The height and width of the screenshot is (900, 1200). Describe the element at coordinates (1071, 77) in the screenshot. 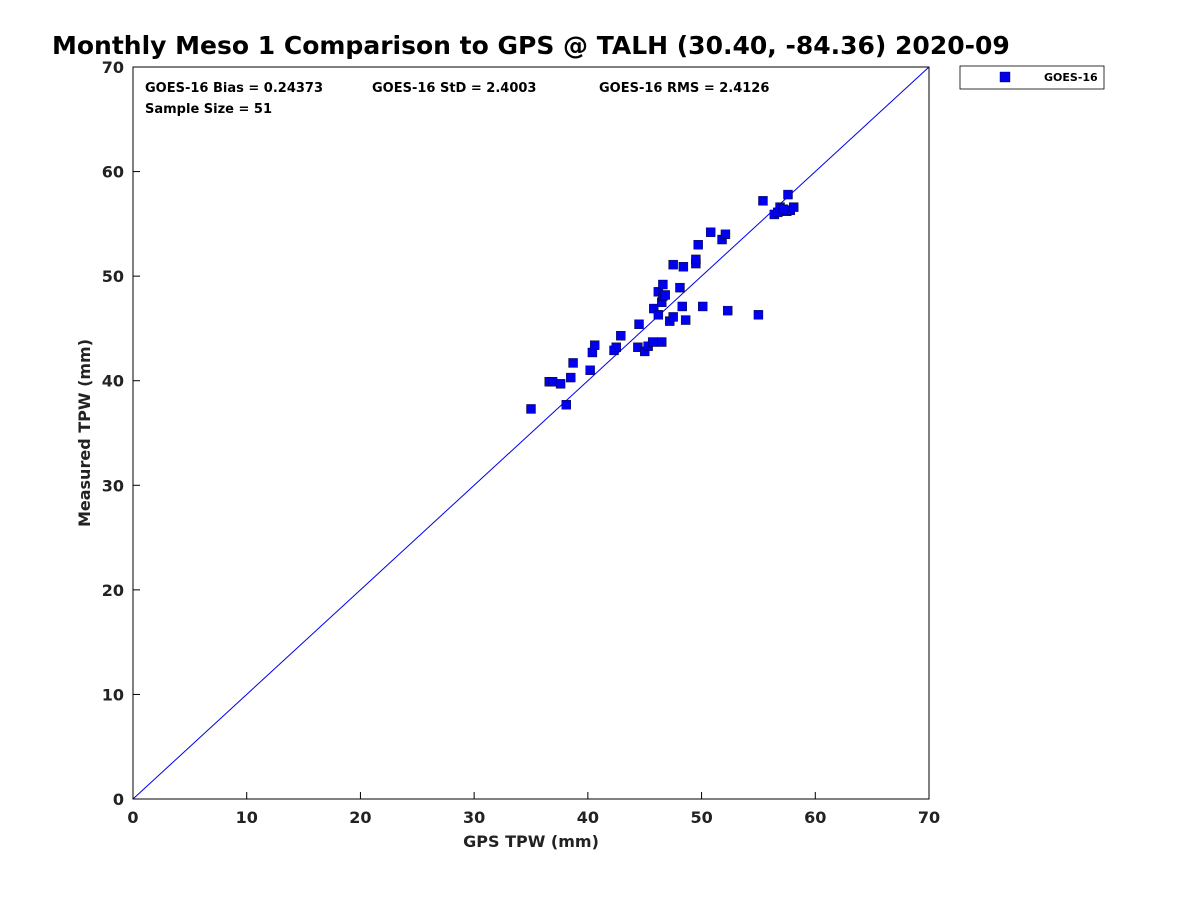

I see `legend-label: GOES-16` at that location.